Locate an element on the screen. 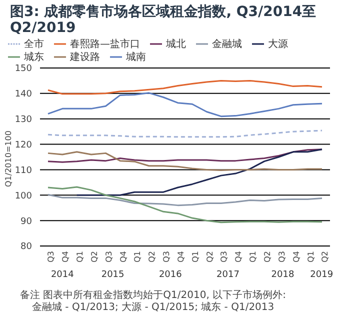 The width and height of the screenshot is (360, 330). legend-label: 建设路 is located at coordinates (85, 57).